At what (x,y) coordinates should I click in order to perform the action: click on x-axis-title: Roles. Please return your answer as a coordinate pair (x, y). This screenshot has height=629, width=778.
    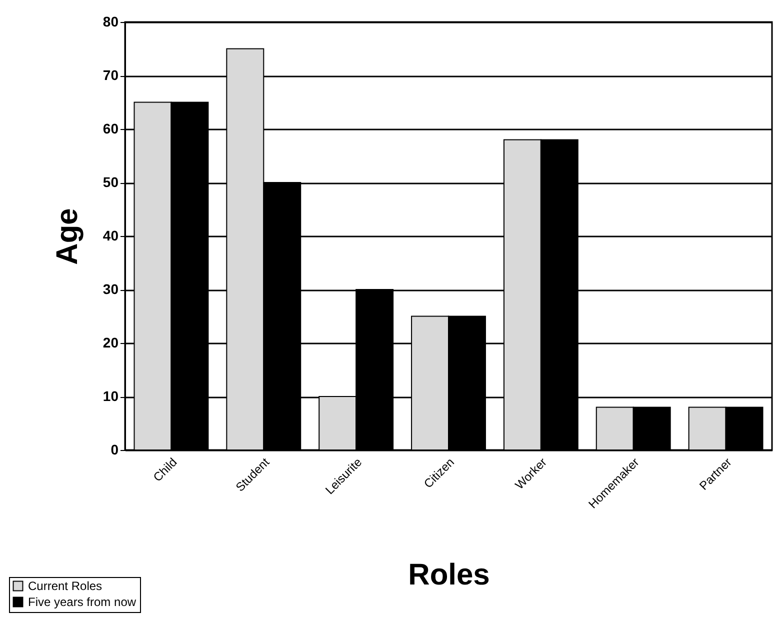
    Looking at the image, I should click on (449, 575).